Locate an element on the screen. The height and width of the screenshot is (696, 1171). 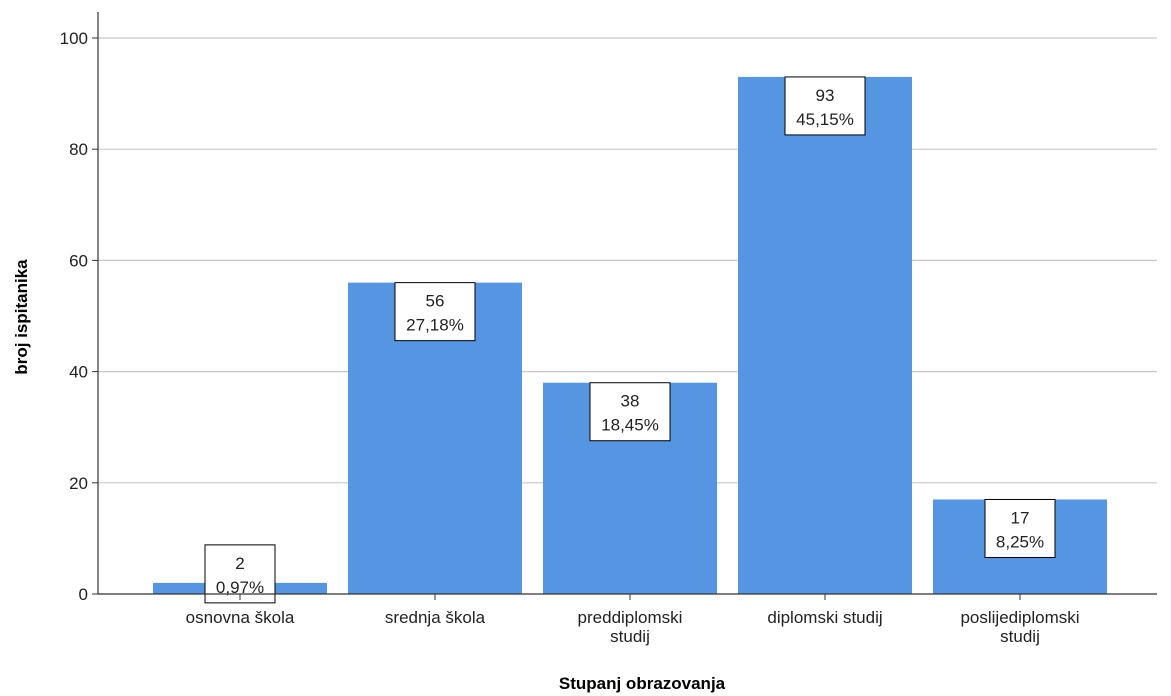
data-label-percent: 27,18% is located at coordinates (435, 325).